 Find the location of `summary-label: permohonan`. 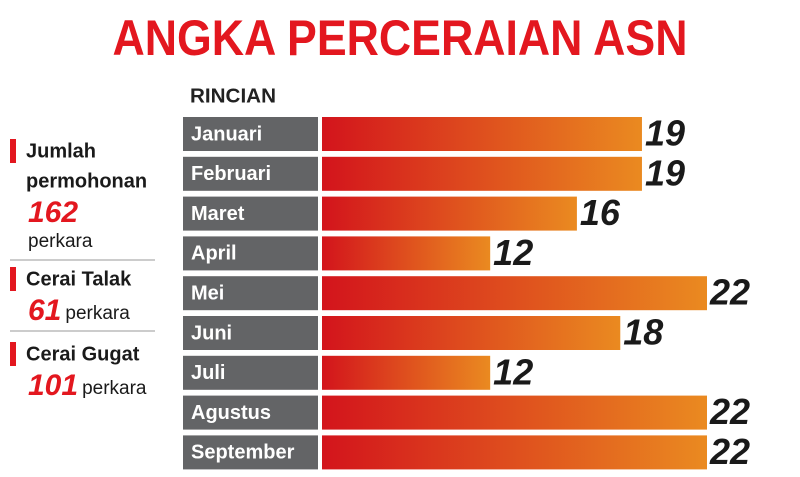

summary-label: permohonan is located at coordinates (86, 181).